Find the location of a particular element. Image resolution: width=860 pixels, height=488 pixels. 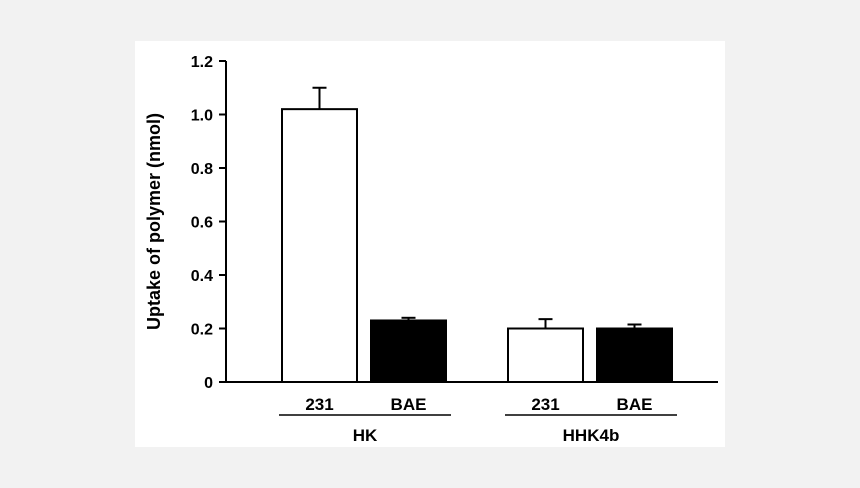

y-tick-label: 1.0 is located at coordinates (202, 116).